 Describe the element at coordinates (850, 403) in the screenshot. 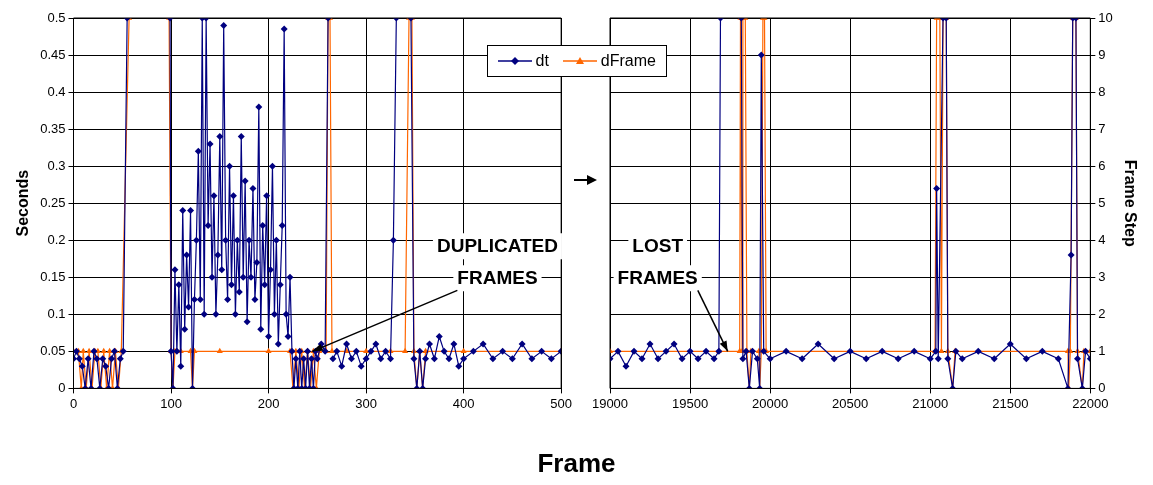

I see `x-tick-label: 20500` at that location.